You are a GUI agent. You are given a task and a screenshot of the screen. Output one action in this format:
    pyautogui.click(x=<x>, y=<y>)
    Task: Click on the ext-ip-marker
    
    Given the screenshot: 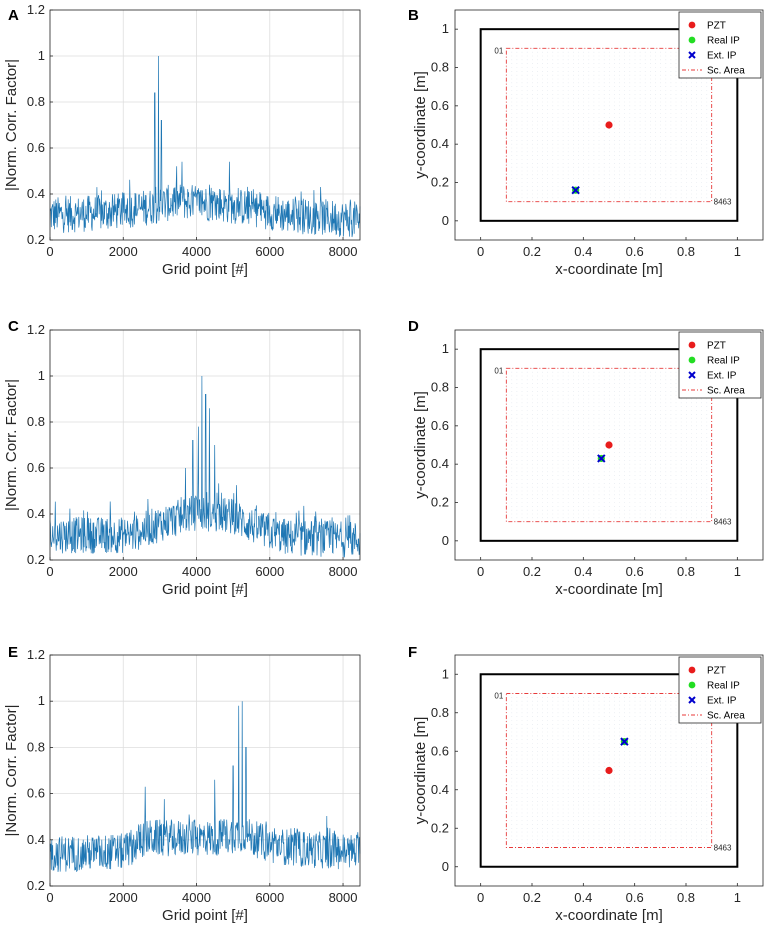 What is the action you would take?
    pyautogui.click(x=575, y=190)
    